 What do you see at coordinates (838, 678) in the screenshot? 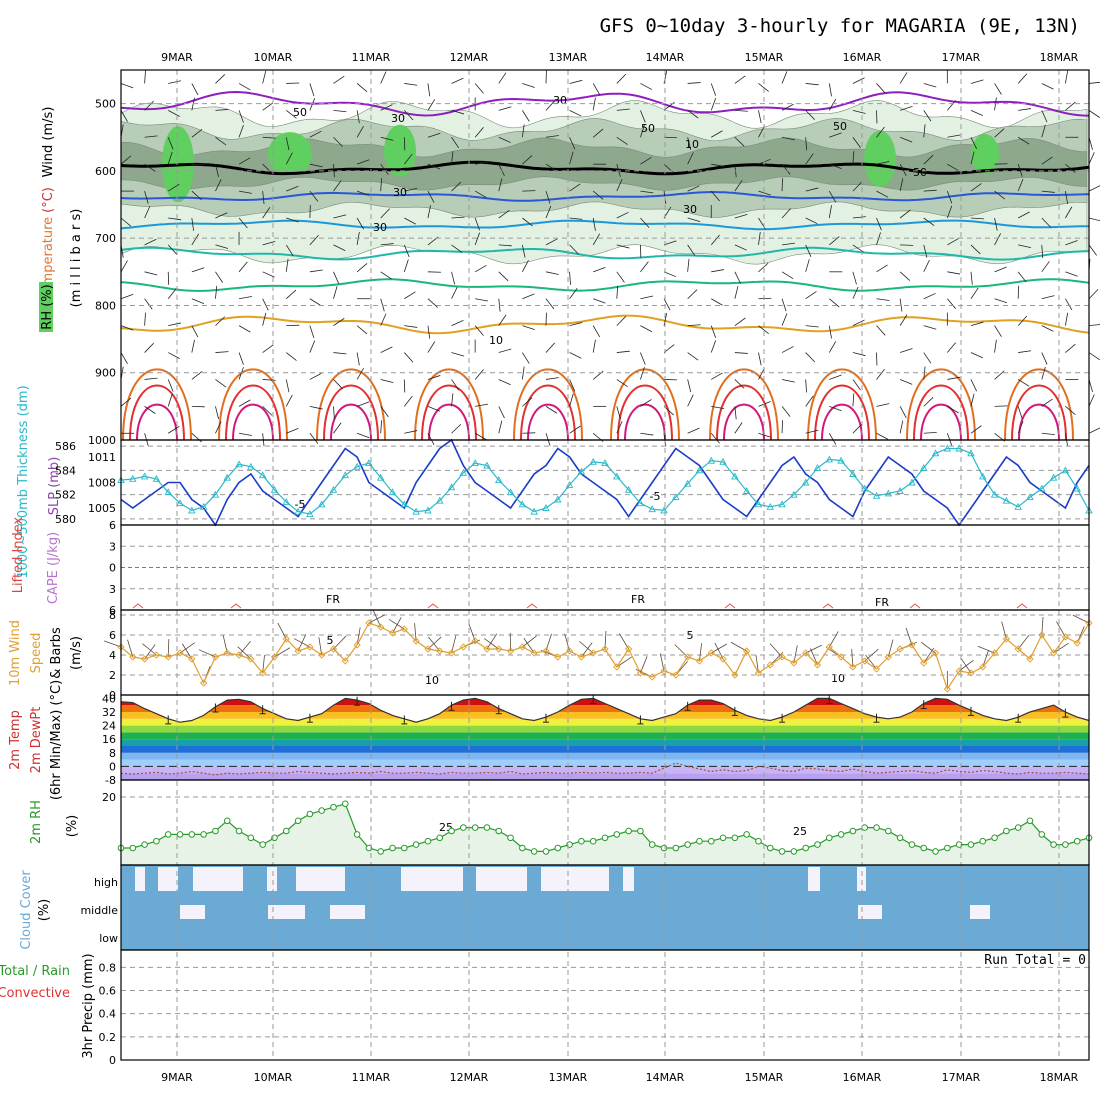
I see `temperature-contour-label: 10` at bounding box center [838, 678].